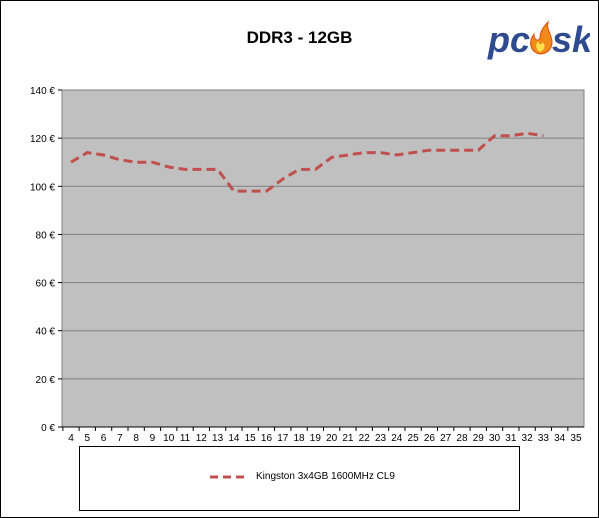 The image size is (599, 518). What do you see at coordinates (48, 428) in the screenshot?
I see `y-tick-label: 0 €` at bounding box center [48, 428].